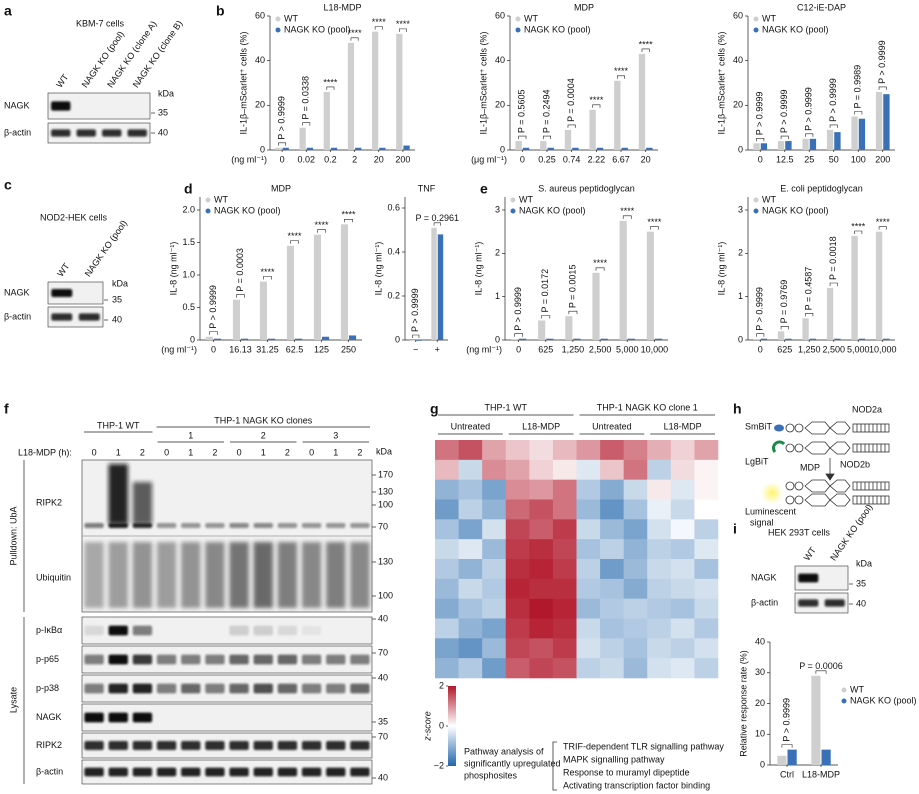 The height and width of the screenshot is (794, 919). What do you see at coordinates (45, 452) in the screenshot?
I see `time-label: L18-MDP (h):` at bounding box center [45, 452].